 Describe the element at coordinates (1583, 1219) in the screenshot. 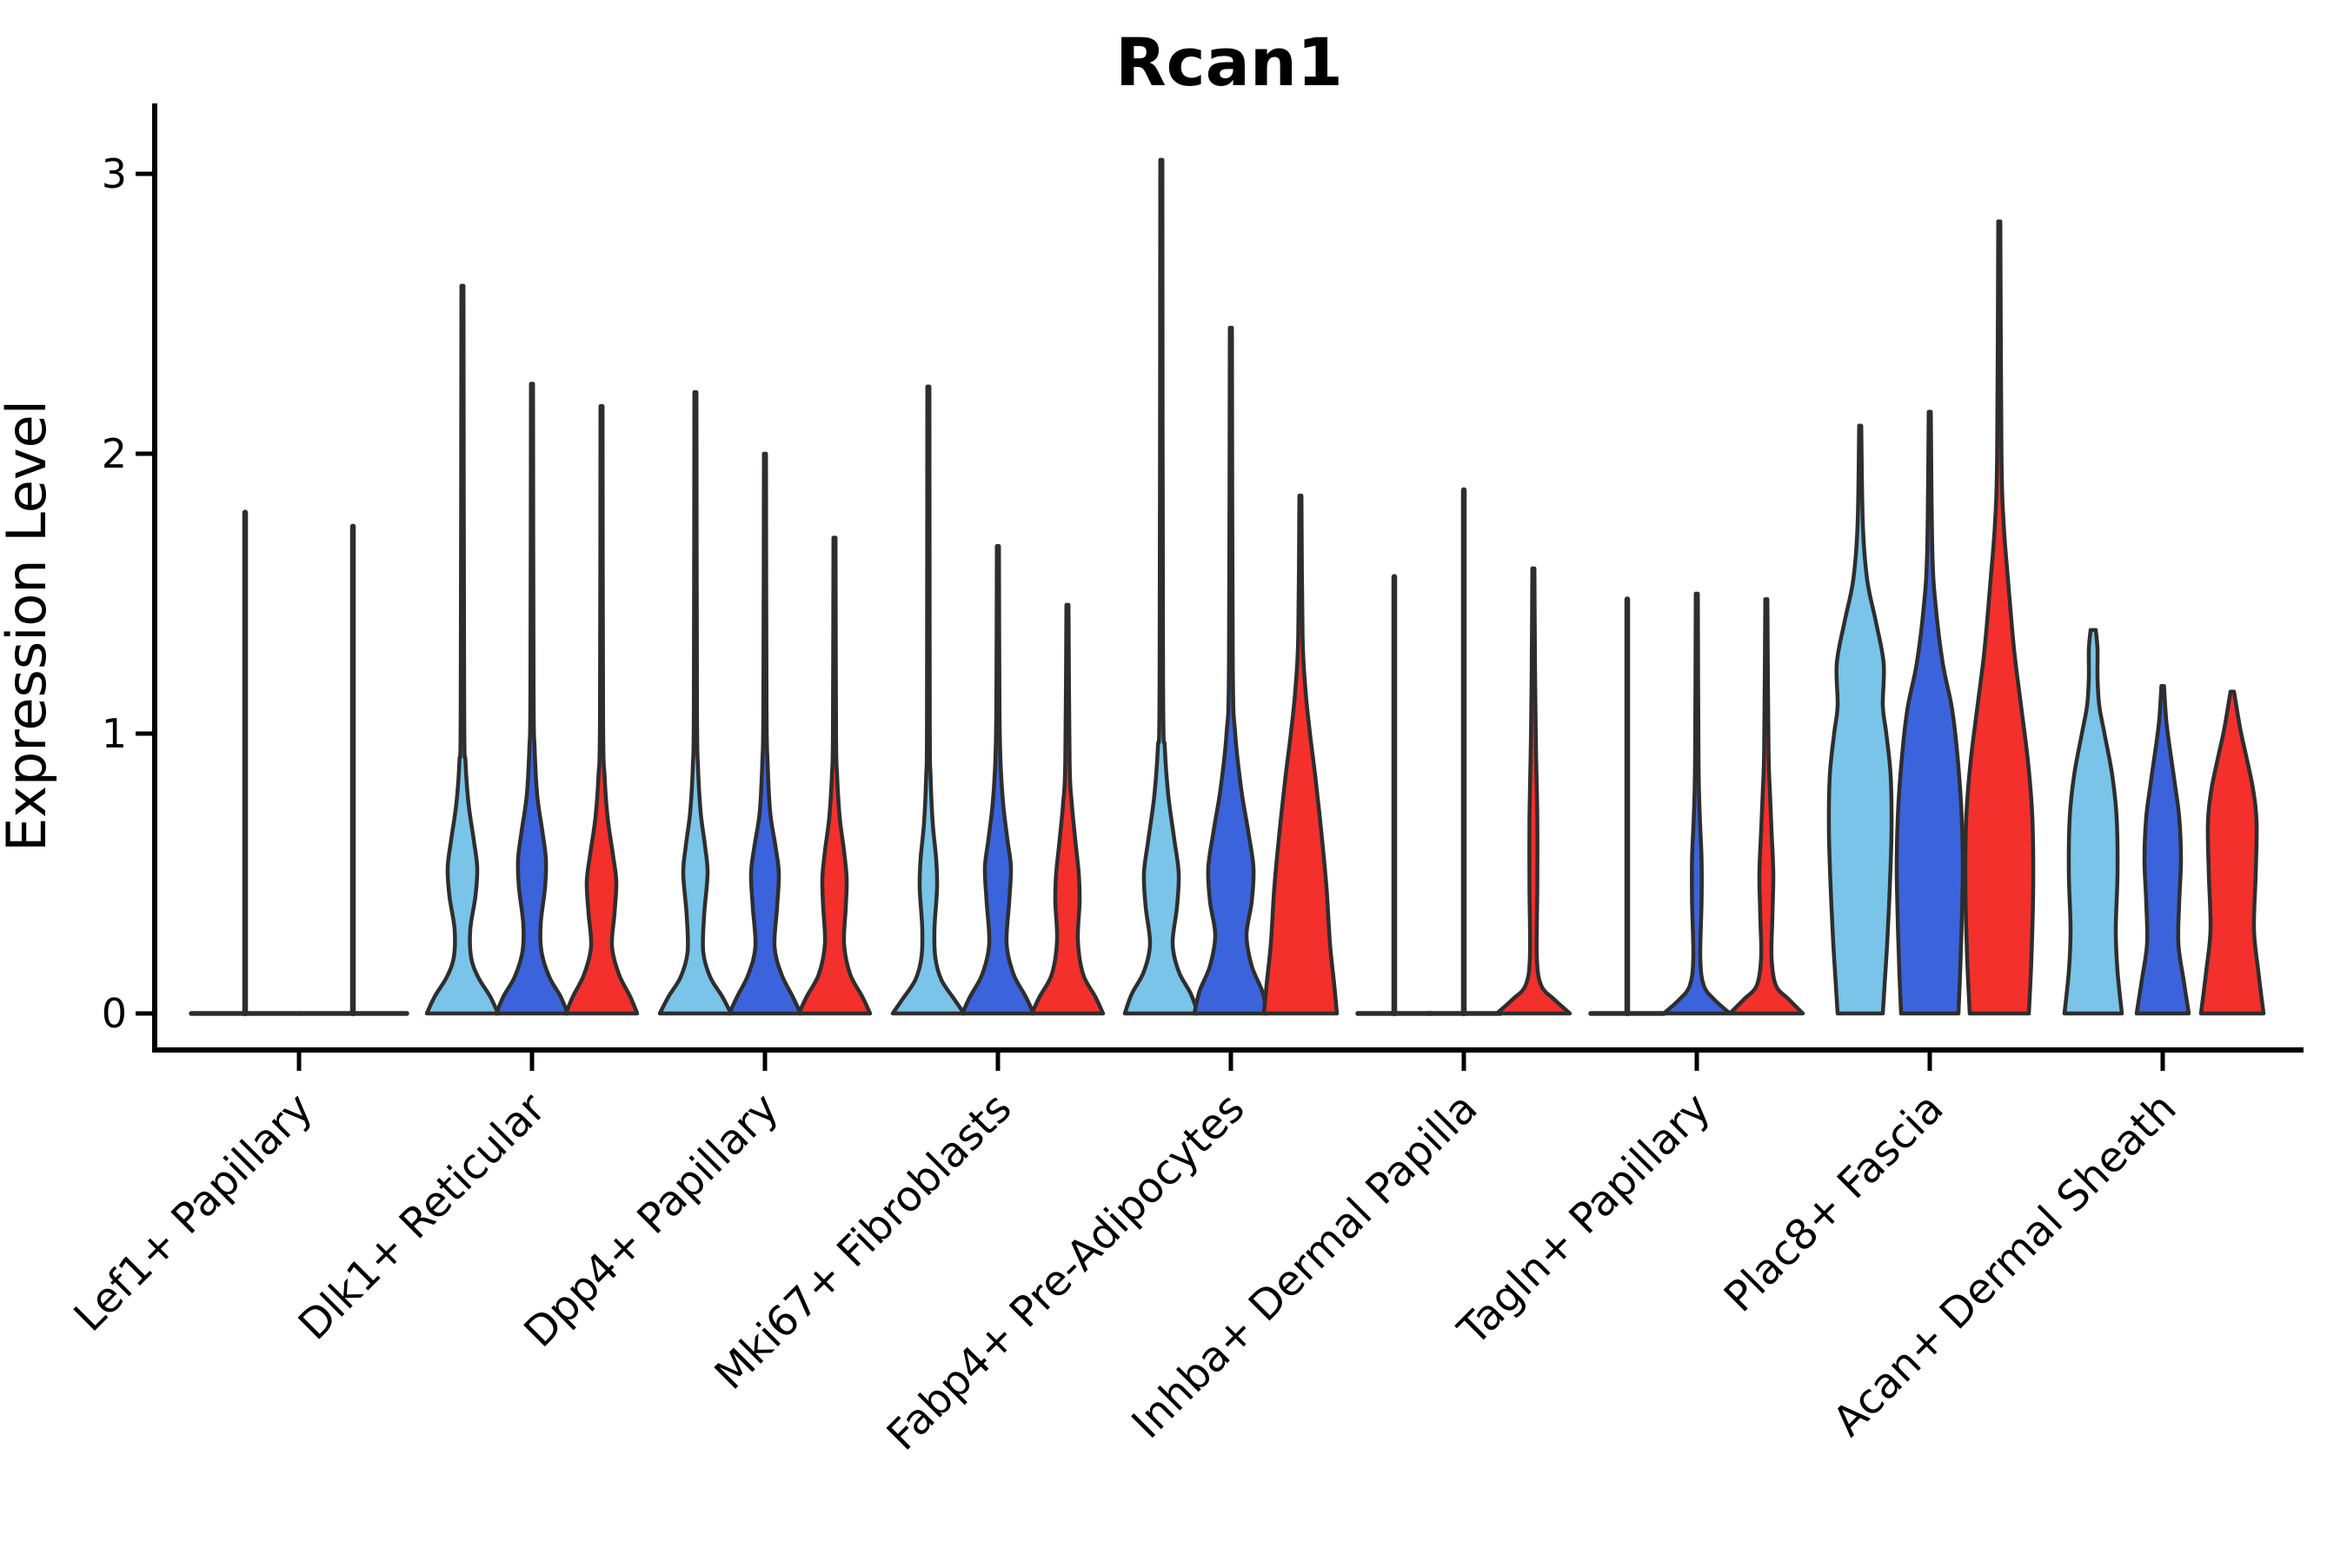

I see `x-tick-label: Tagln+ Papillary` at that location.